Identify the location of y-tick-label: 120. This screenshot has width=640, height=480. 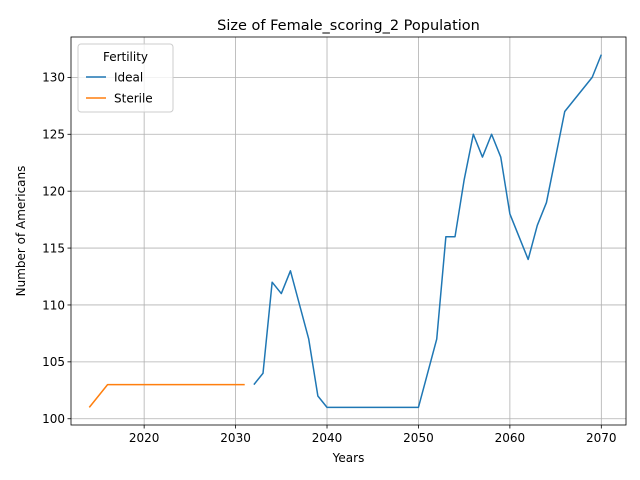
(53, 191).